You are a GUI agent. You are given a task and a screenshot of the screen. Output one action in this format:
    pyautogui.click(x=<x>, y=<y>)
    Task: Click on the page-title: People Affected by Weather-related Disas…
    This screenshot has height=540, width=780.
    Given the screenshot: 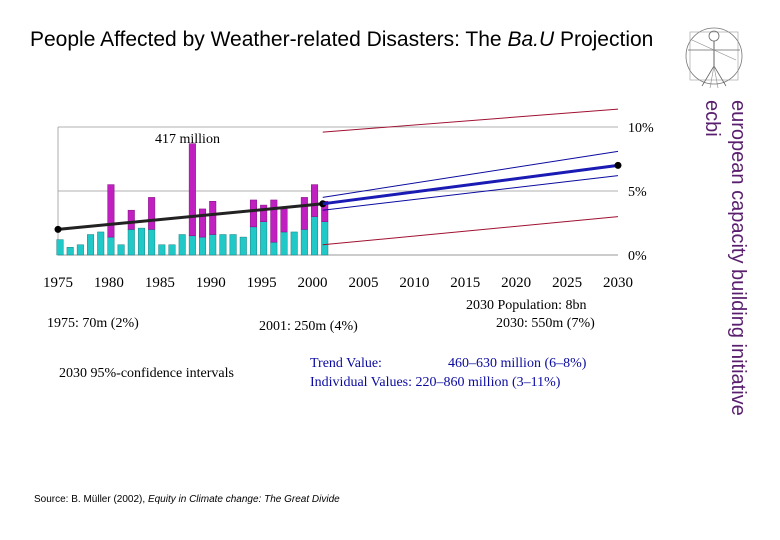 What is the action you would take?
    pyautogui.click(x=342, y=39)
    